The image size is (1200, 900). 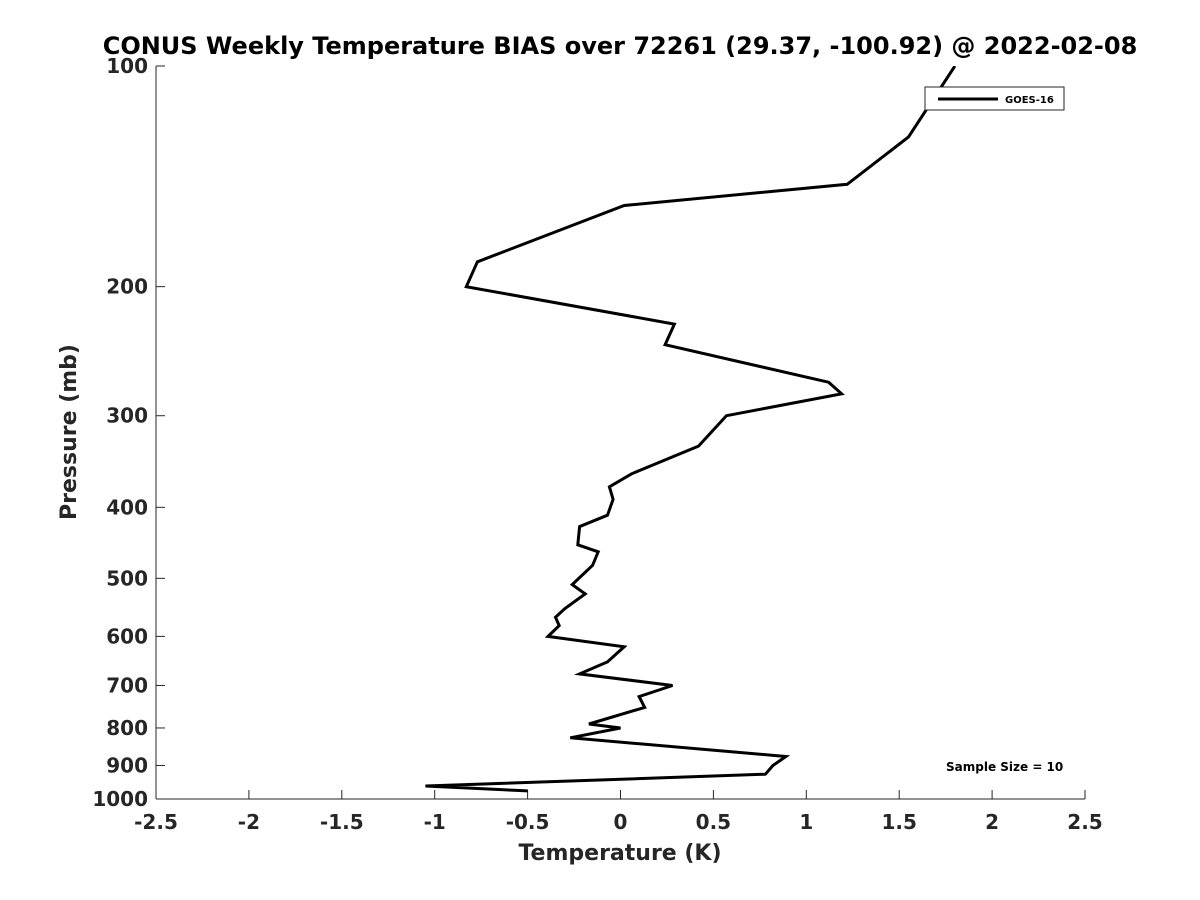 I want to click on y-tick-label: 500, so click(x=127, y=578).